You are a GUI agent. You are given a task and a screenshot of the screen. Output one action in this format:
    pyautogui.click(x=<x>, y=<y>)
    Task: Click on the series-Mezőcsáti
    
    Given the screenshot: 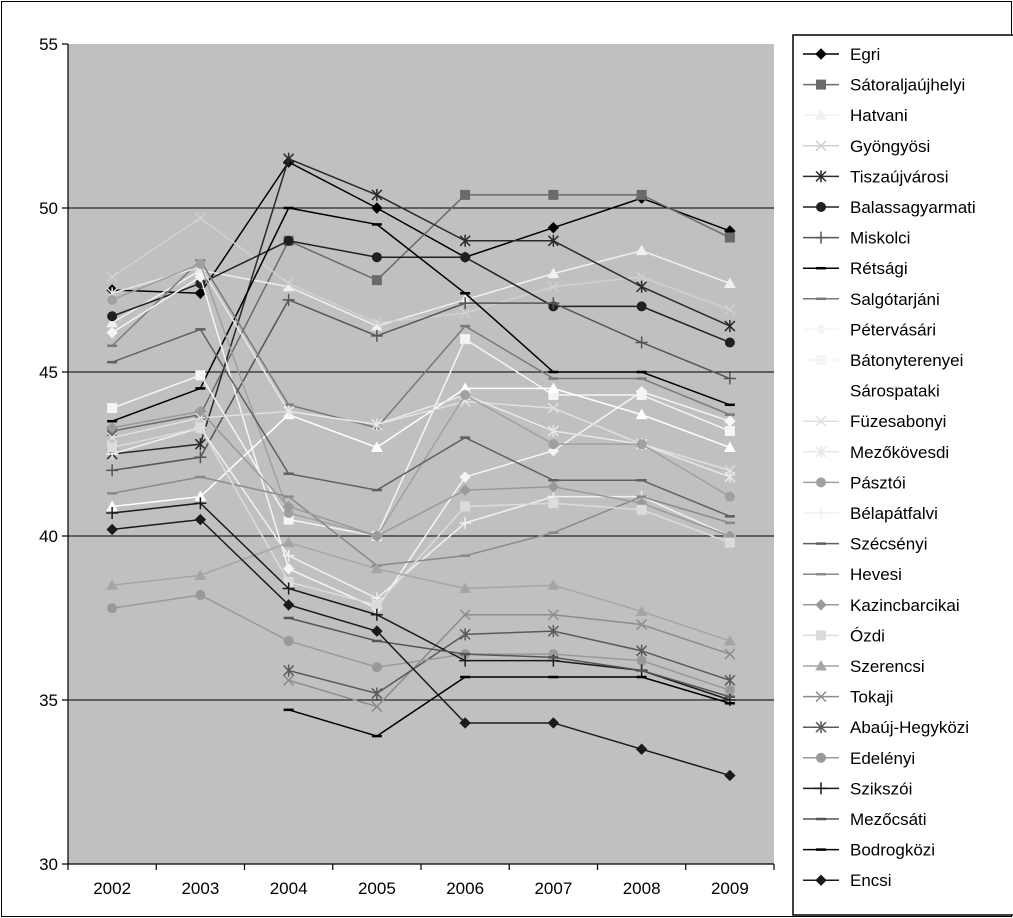 What is the action you would take?
    pyautogui.click(x=509, y=657)
    